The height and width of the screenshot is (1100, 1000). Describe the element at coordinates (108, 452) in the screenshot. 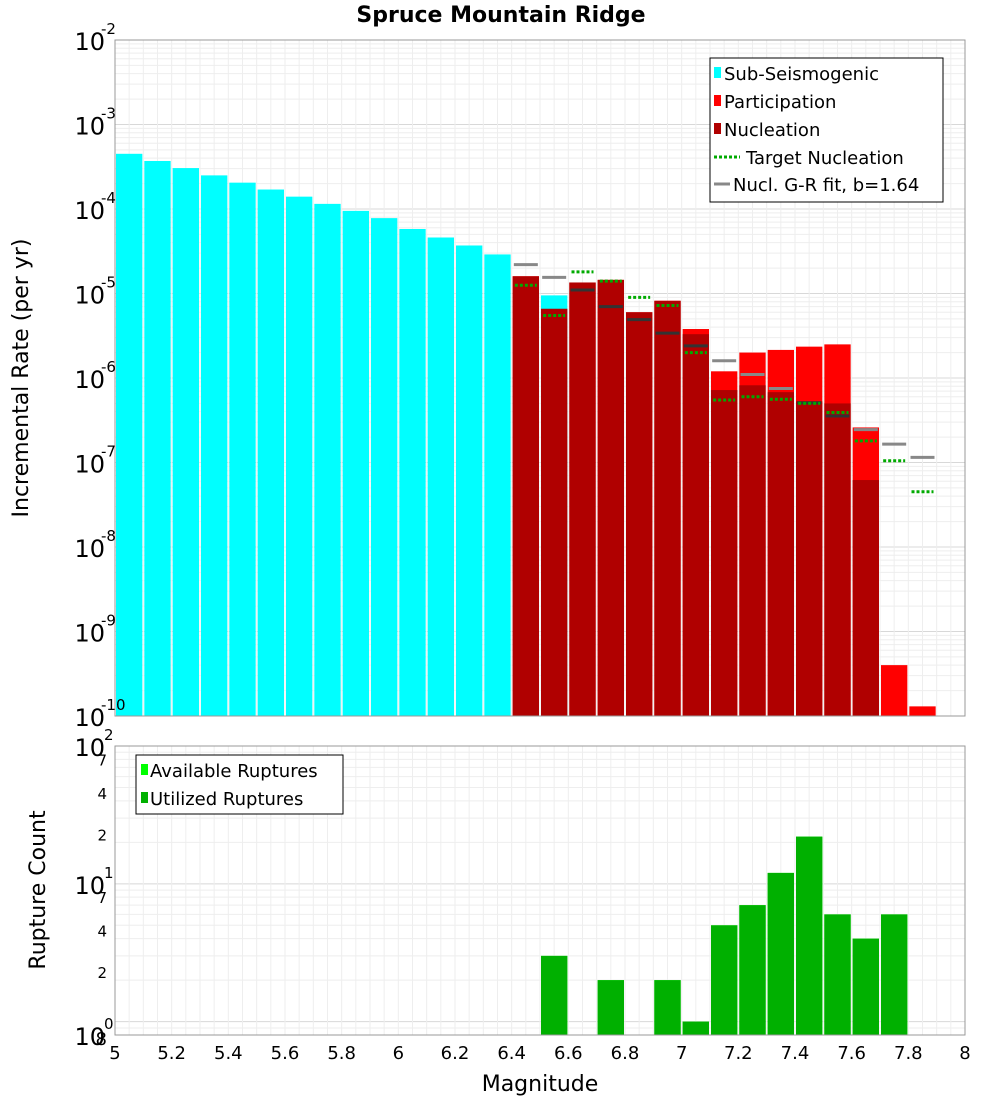

I see `top-y-tick-exponent: -7` at that location.